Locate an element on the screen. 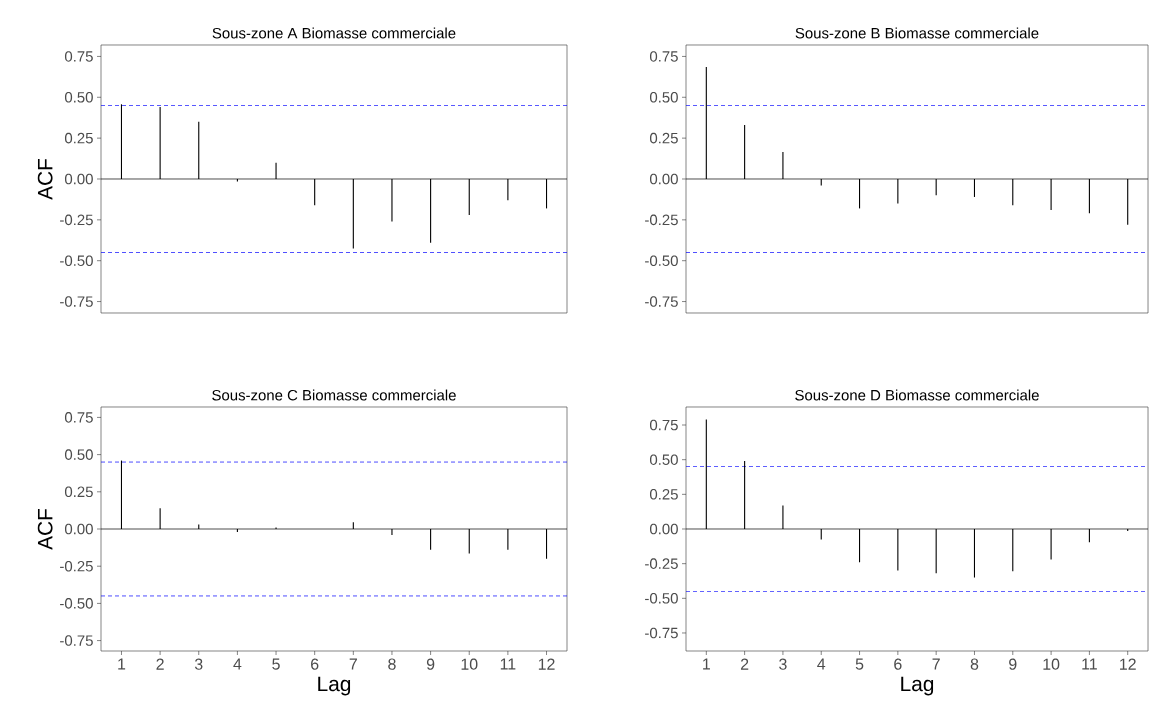  chart-title: Sous-zone B Biomasse commerciale is located at coordinates (917, 33).